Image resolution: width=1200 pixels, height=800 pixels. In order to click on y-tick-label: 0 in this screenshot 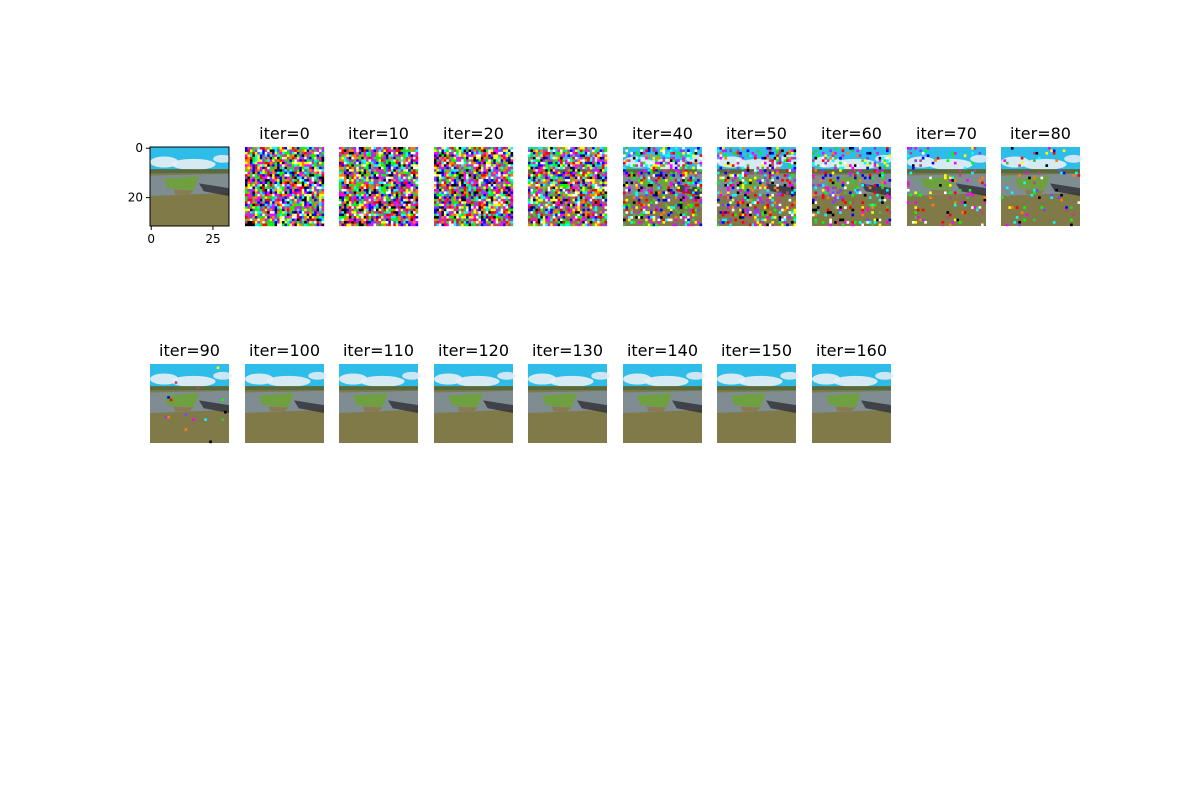, I will do `click(139, 148)`.